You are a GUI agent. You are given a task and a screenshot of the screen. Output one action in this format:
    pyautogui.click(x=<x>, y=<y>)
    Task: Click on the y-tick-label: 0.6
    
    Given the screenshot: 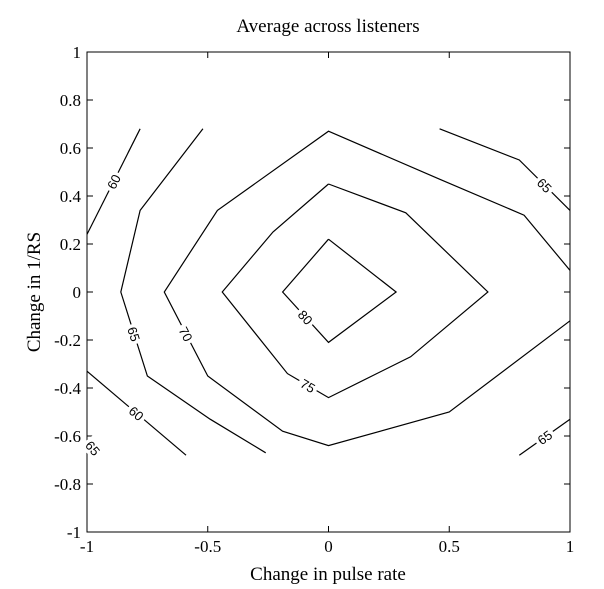 What is the action you would take?
    pyautogui.click(x=70, y=148)
    